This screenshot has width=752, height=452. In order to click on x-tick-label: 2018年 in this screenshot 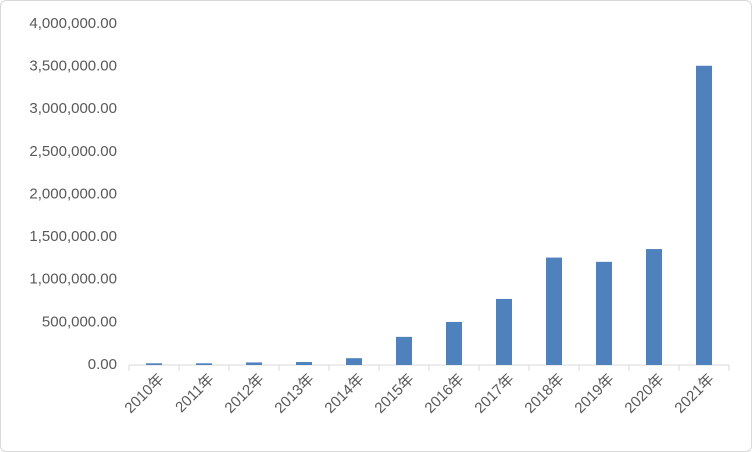, I will do `click(544, 394)`.